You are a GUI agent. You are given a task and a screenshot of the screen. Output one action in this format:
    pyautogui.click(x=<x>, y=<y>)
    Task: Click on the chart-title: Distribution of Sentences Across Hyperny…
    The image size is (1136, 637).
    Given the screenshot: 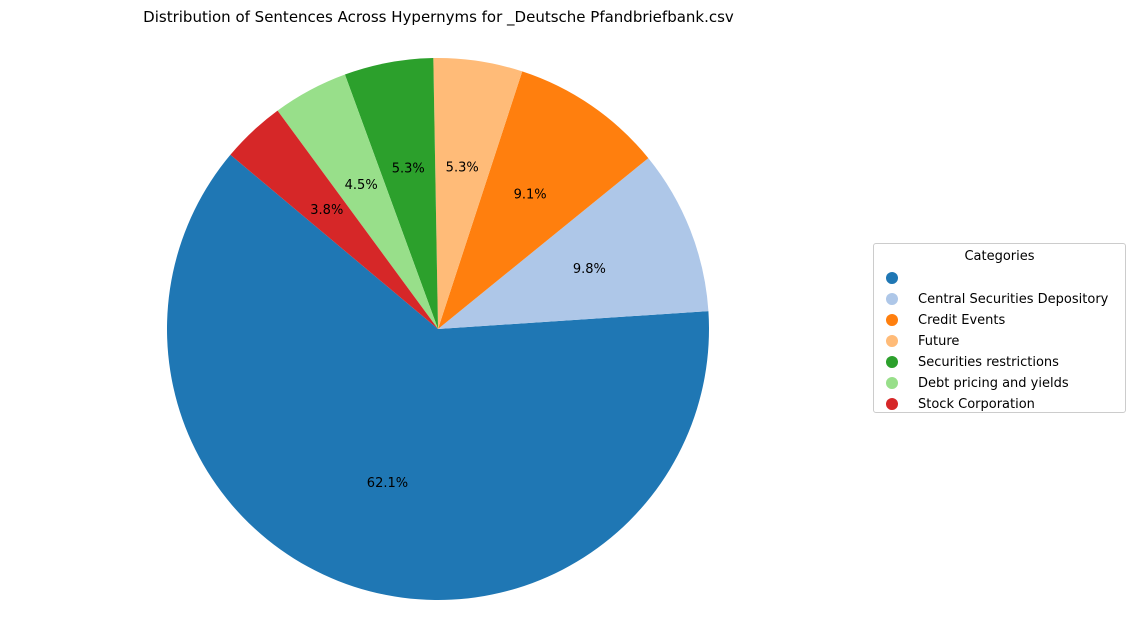 What is the action you would take?
    pyautogui.click(x=438, y=17)
    